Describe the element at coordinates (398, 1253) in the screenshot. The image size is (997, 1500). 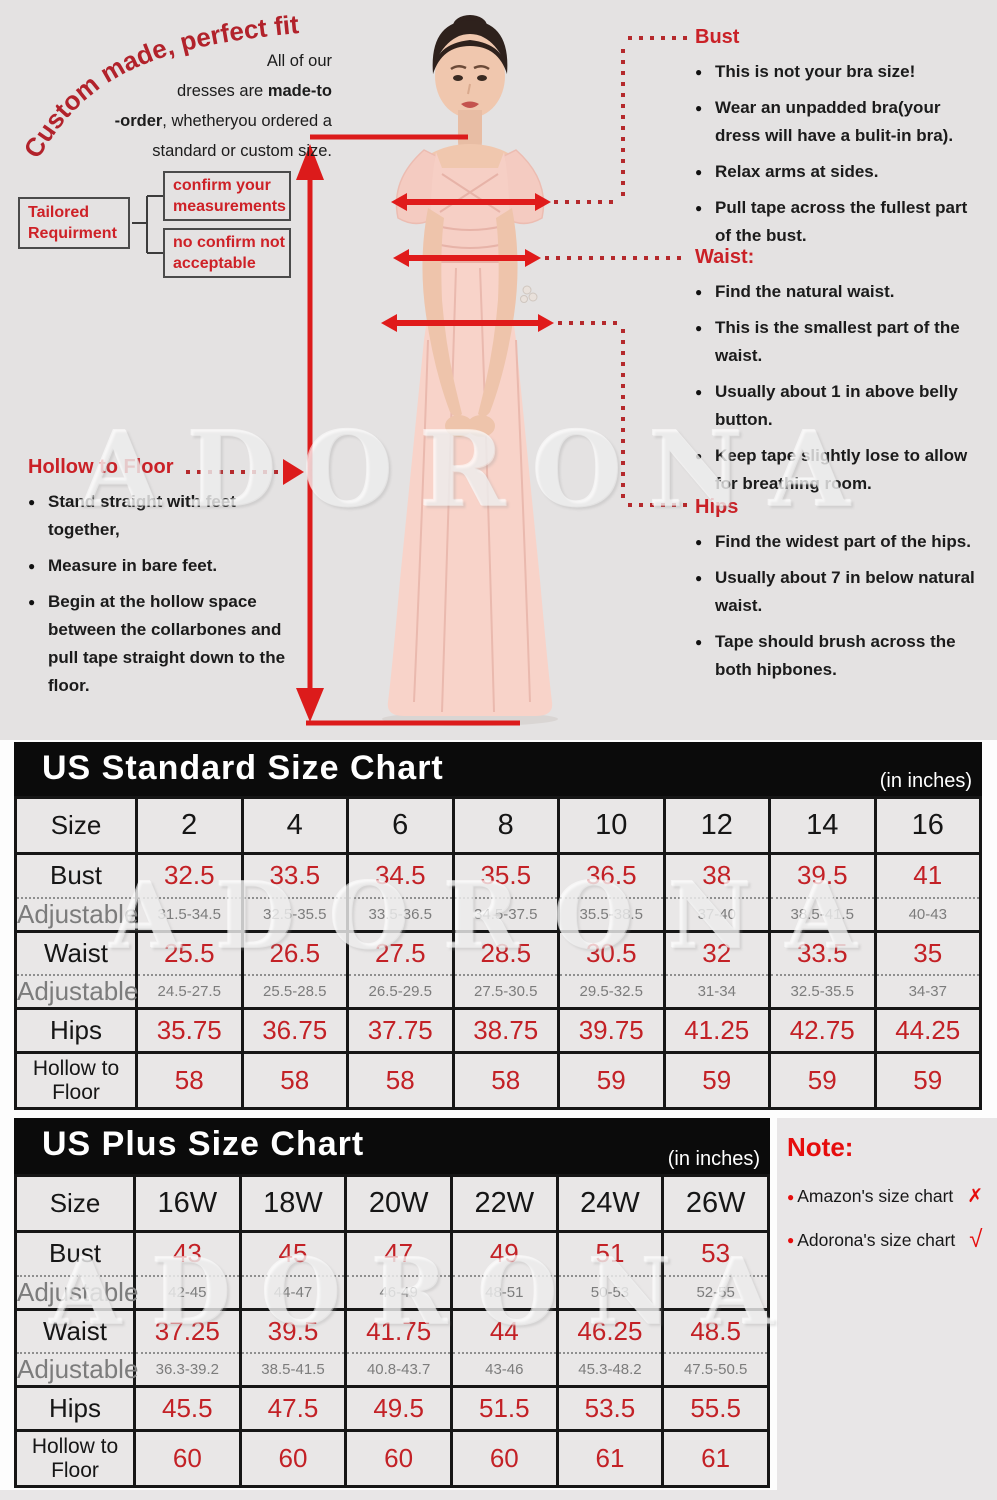
I see `table-cell: 47` at that location.